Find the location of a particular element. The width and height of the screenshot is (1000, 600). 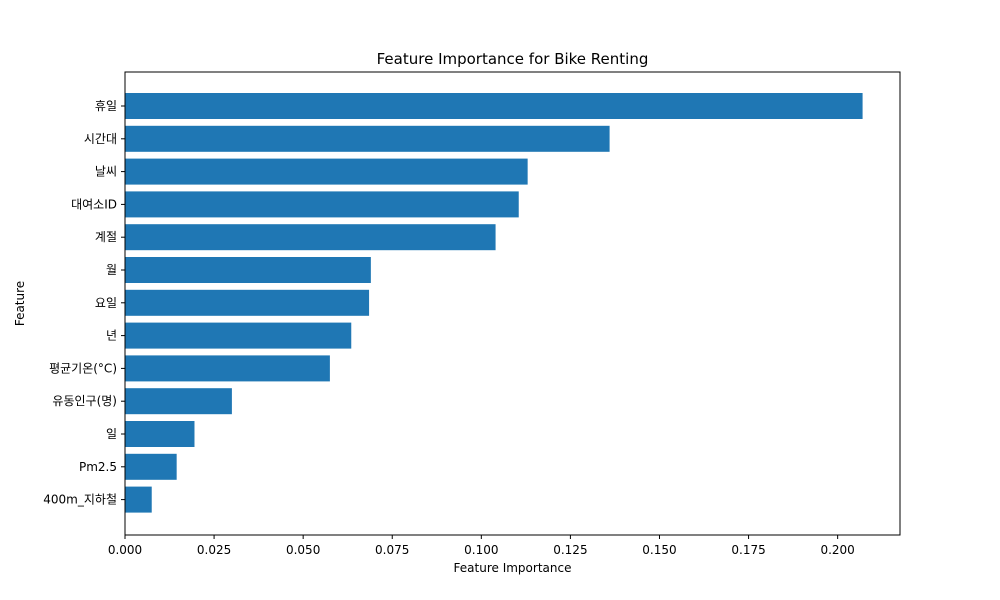

x-tick-label: 0.150 is located at coordinates (659, 550).